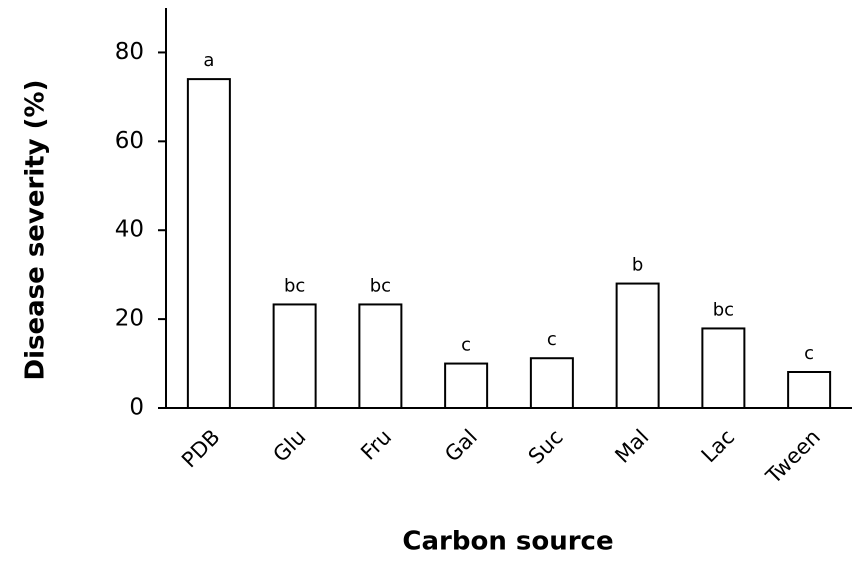 The height and width of the screenshot is (576, 856). I want to click on x-tick-label: Glu, so click(289, 446).